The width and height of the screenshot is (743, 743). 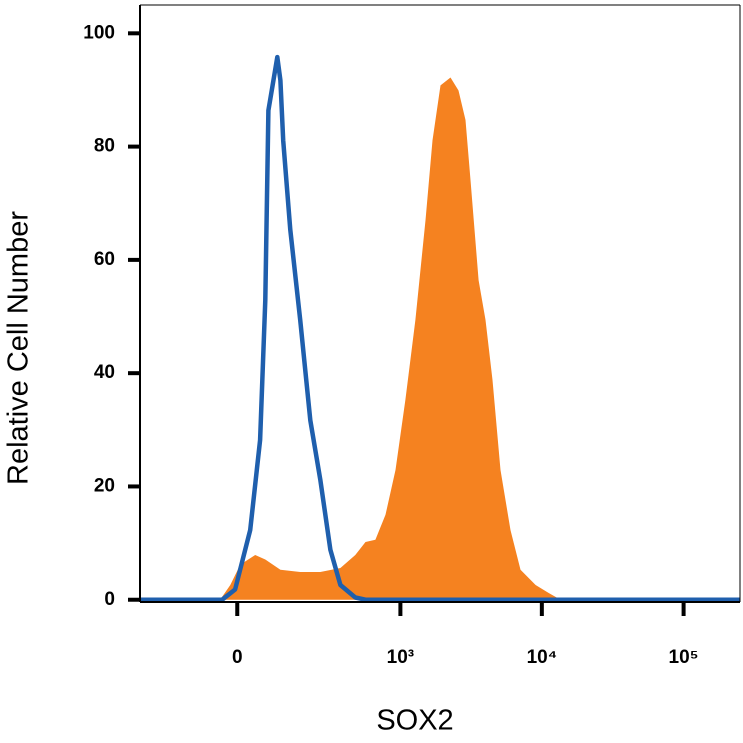 What do you see at coordinates (104, 372) in the screenshot?
I see `y-tick-label: 40` at bounding box center [104, 372].